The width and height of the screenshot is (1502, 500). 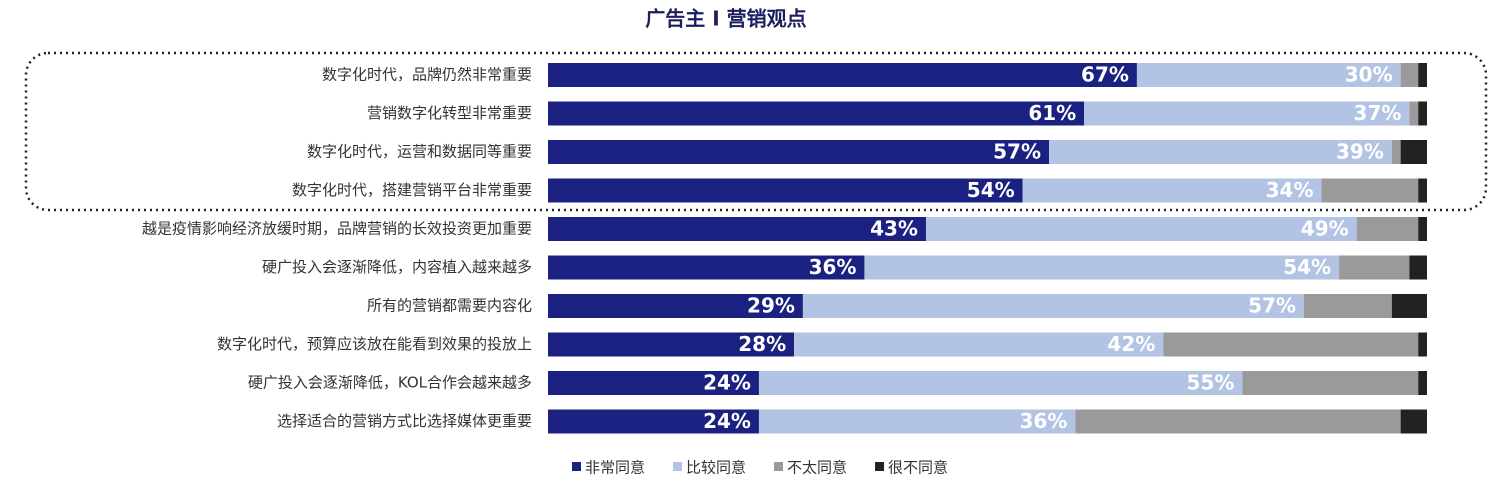 I want to click on legend-label: 不太同意, so click(x=817, y=468).